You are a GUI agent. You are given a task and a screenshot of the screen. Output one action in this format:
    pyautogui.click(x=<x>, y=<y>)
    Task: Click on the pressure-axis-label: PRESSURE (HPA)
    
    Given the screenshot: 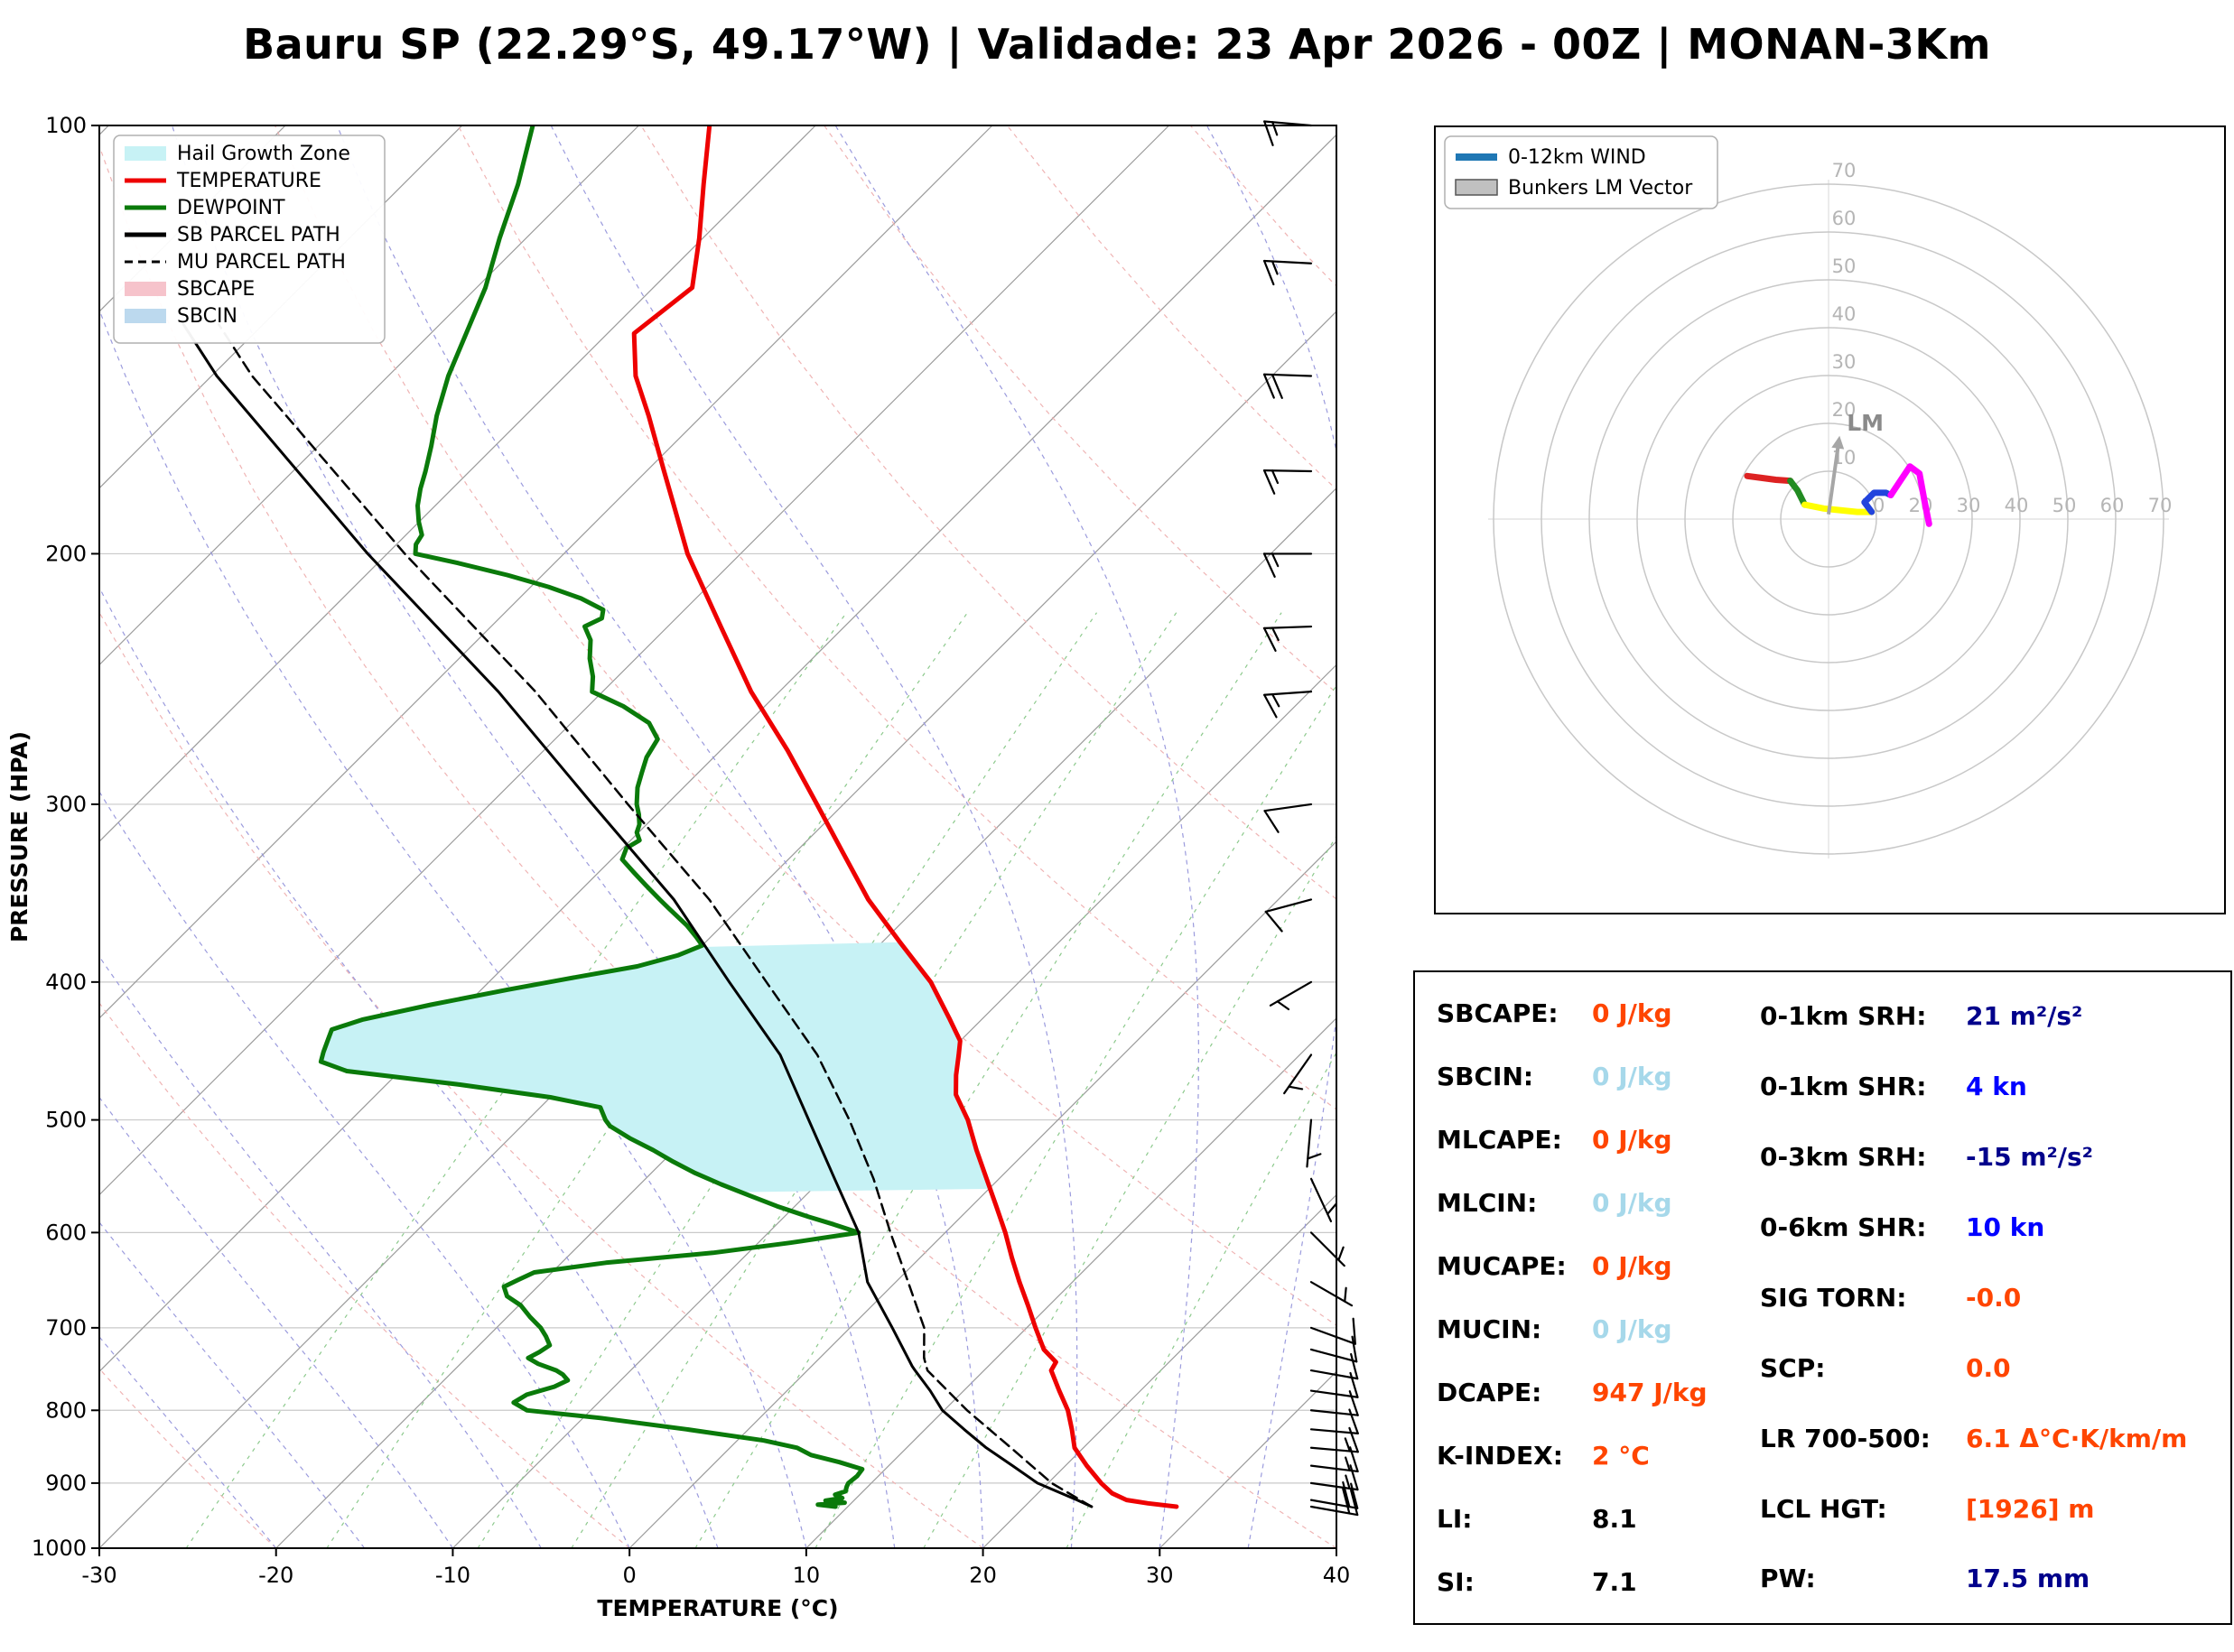 What is the action you would take?
    pyautogui.click(x=19, y=836)
    